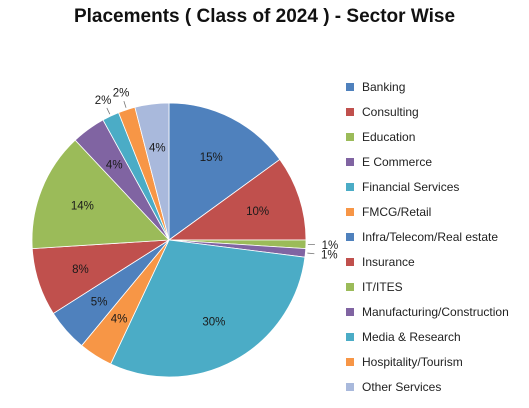  What do you see at coordinates (213, 323) in the screenshot?
I see `pie-label-financial-services: 30%` at bounding box center [213, 323].